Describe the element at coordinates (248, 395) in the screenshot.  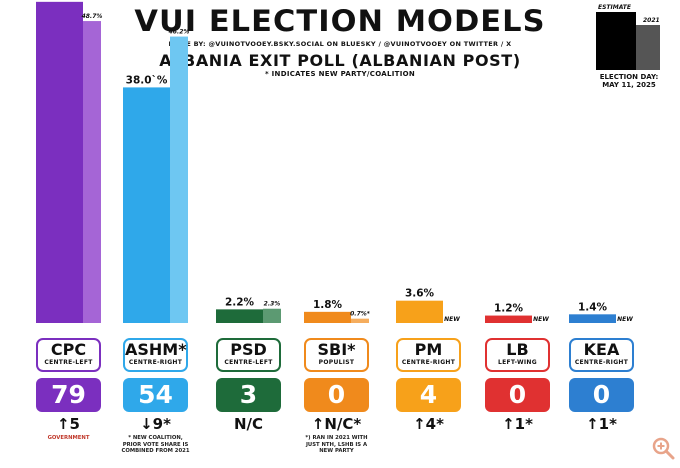
I see `seat-count-2: 3` at that location.